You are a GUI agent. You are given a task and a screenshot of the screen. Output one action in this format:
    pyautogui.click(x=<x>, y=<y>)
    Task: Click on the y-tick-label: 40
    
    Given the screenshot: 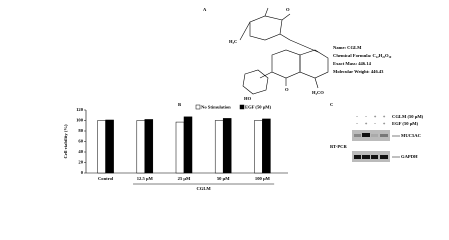 What is the action you would take?
    pyautogui.click(x=80, y=151)
    